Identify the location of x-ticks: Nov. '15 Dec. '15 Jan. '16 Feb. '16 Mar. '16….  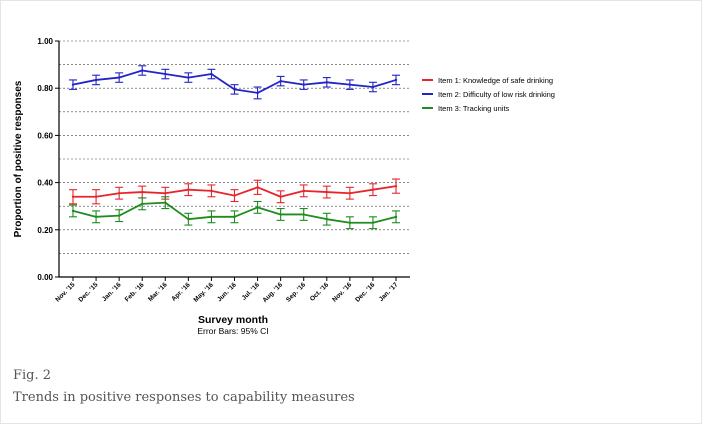
(227, 290).